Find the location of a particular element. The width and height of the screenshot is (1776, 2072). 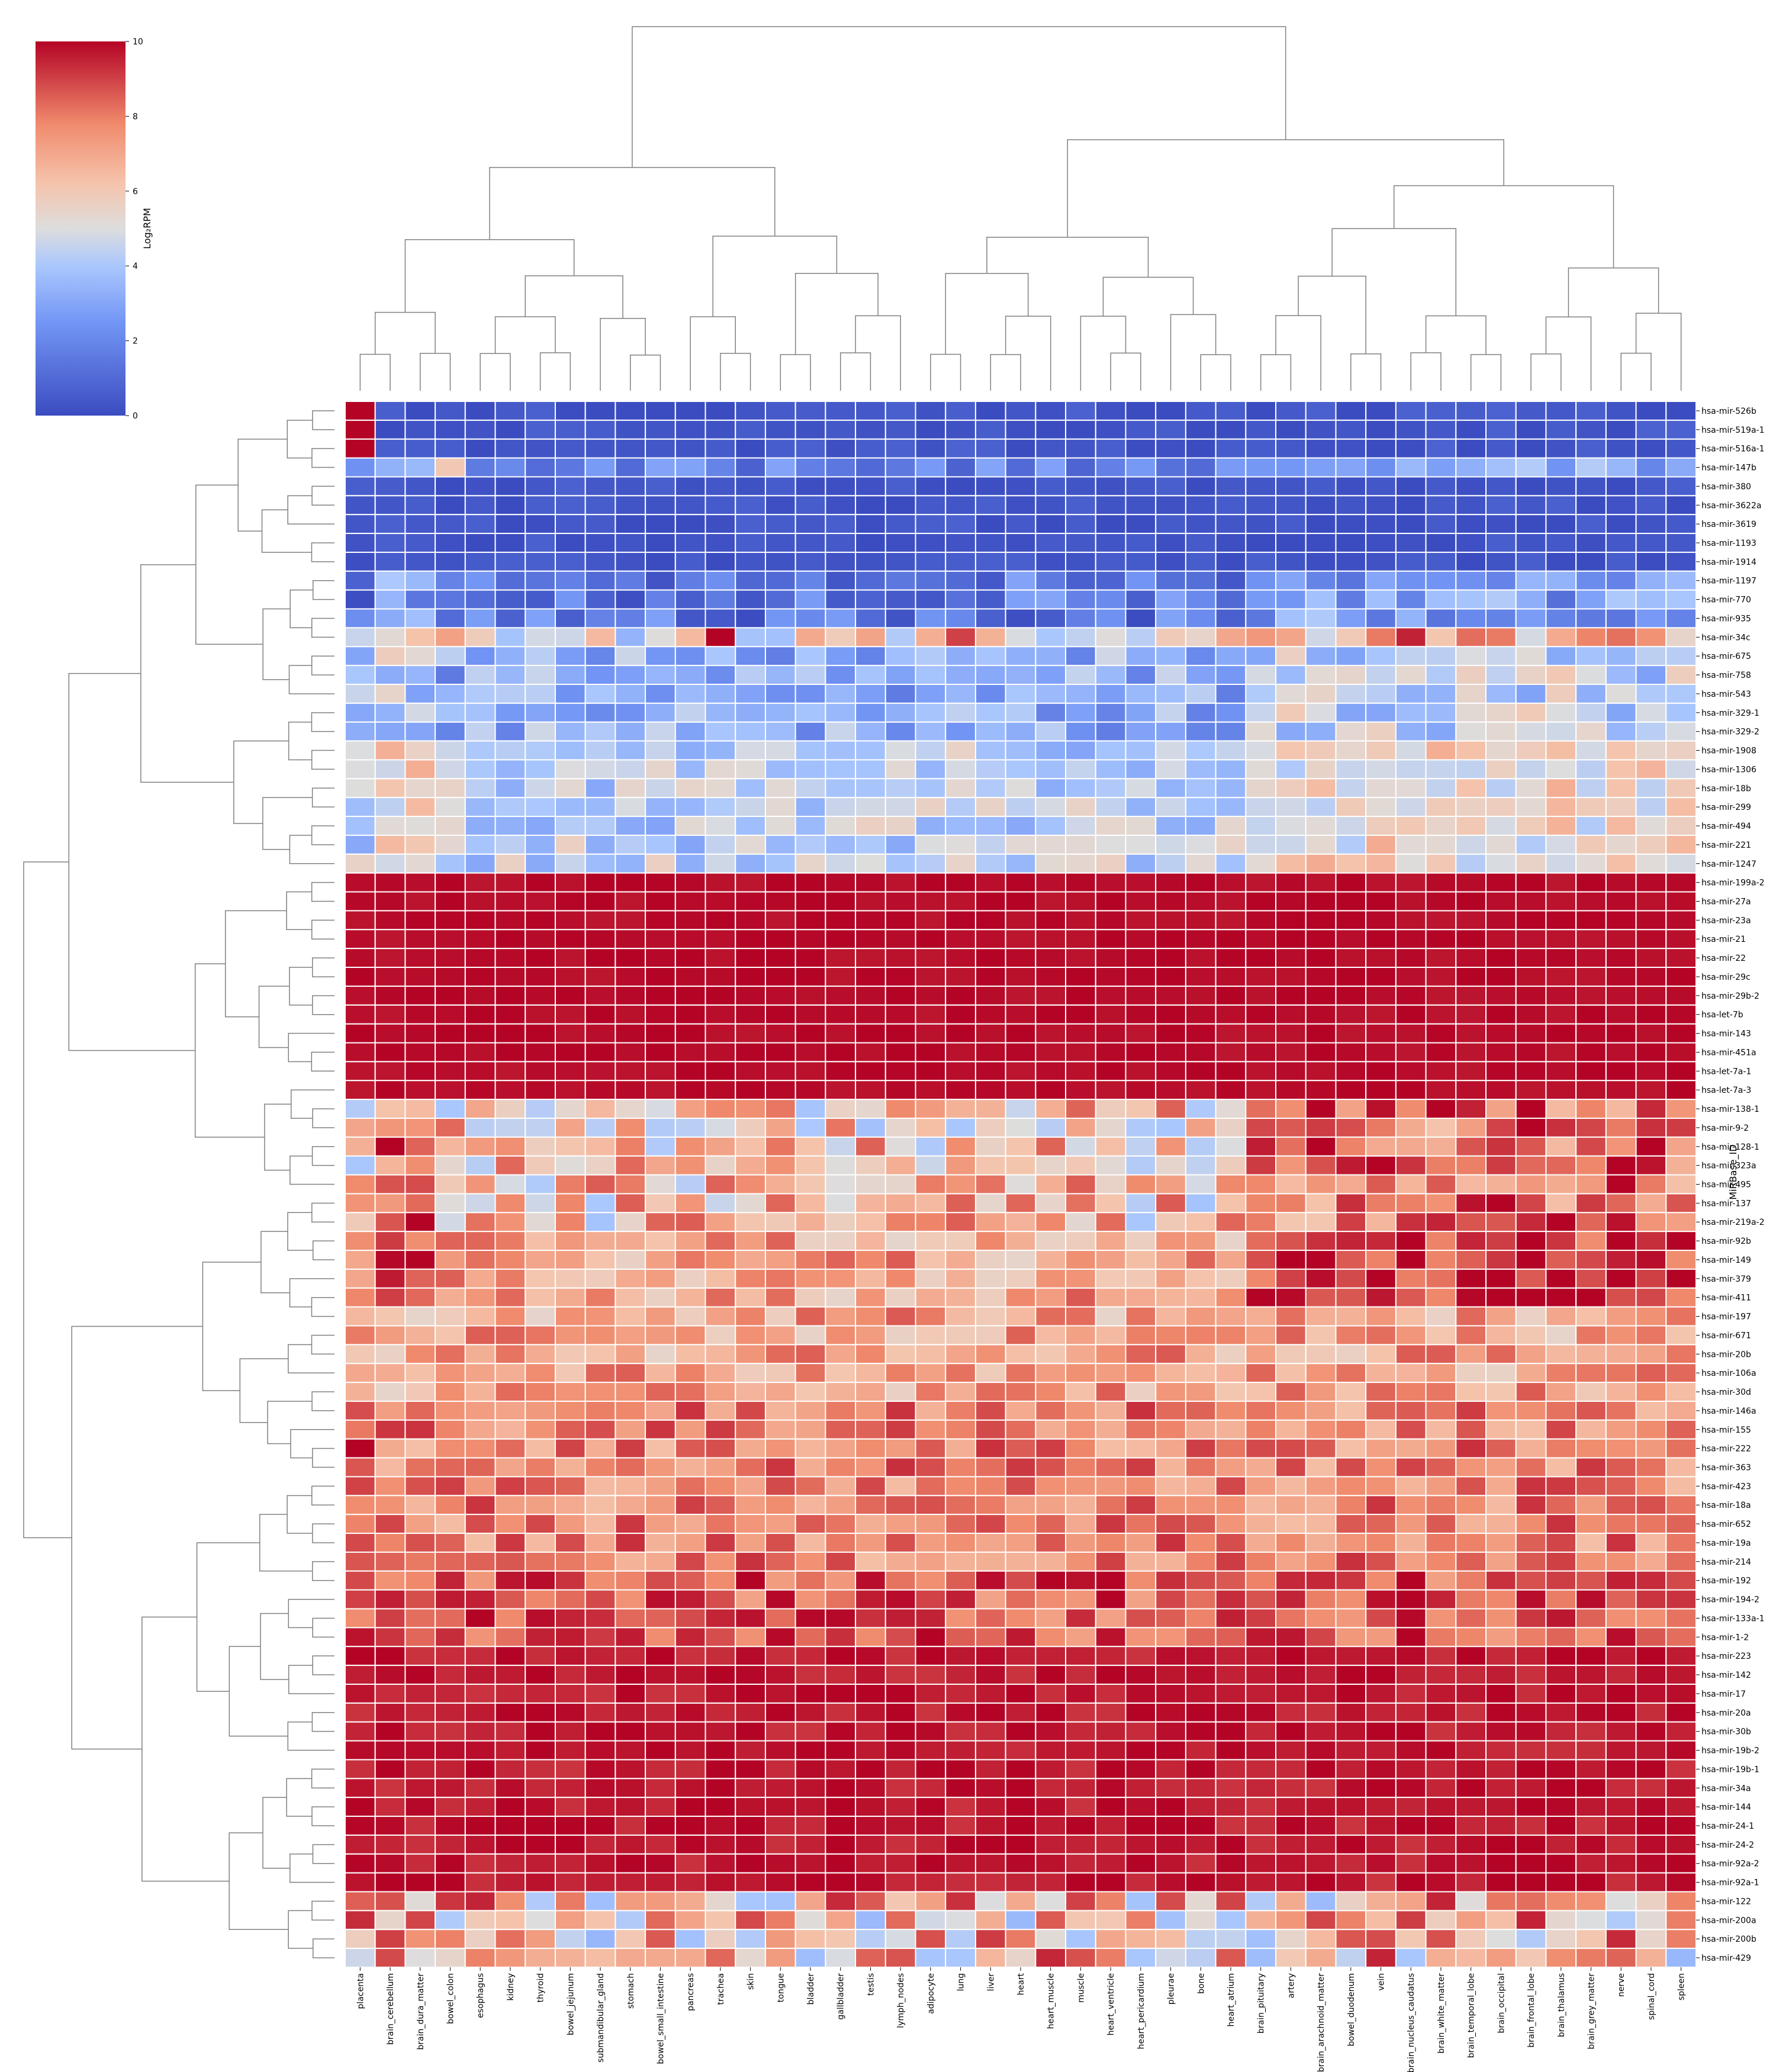

row-label: hsa-mir-935 is located at coordinates (1726, 618).